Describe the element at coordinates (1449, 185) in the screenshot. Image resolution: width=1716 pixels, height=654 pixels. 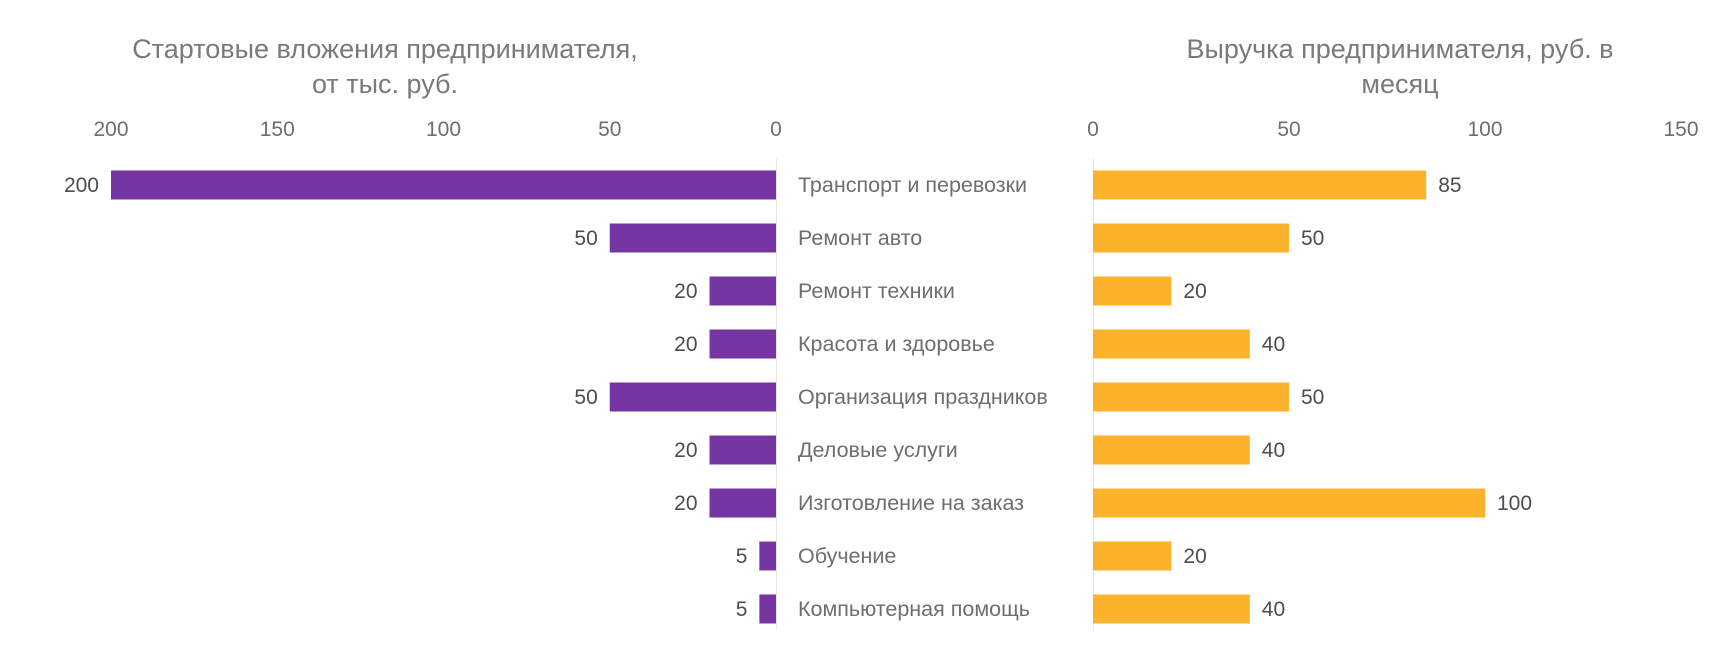
I see `right-chart-data-label: 85` at that location.